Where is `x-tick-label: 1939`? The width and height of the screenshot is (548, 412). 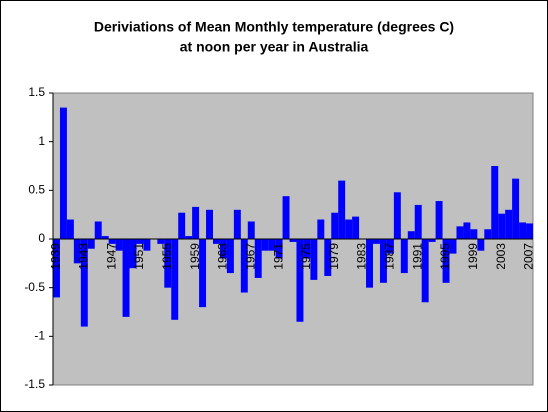 x-tick-label: 1939 is located at coordinates (56, 256).